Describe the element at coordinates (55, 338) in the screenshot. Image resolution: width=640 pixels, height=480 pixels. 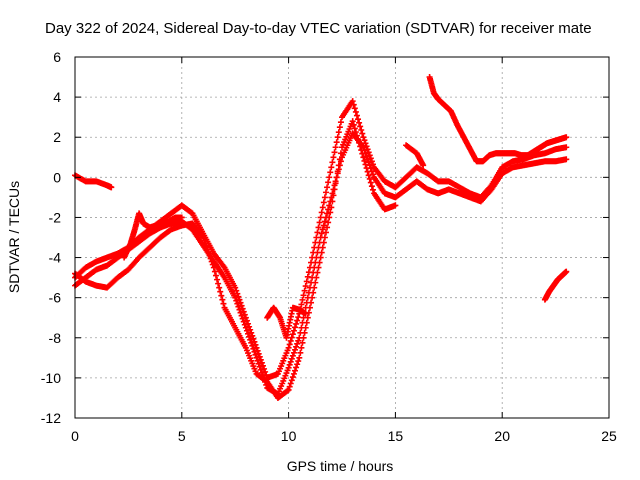
I see `y-tick-label: -8` at that location.